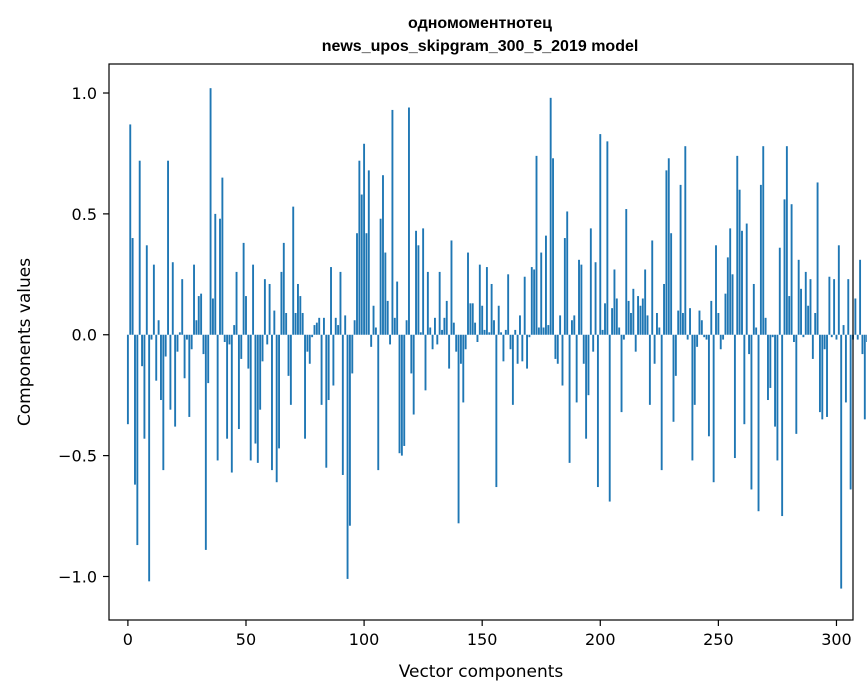  I want to click on x-tick-label: 300, so click(836, 639).